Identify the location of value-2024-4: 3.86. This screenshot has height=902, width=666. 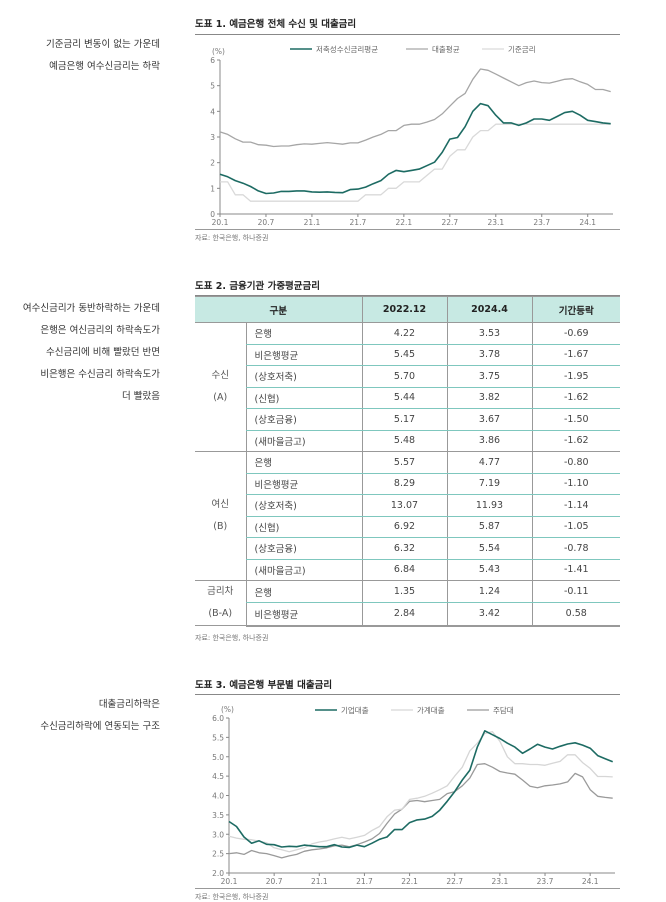
(489, 441).